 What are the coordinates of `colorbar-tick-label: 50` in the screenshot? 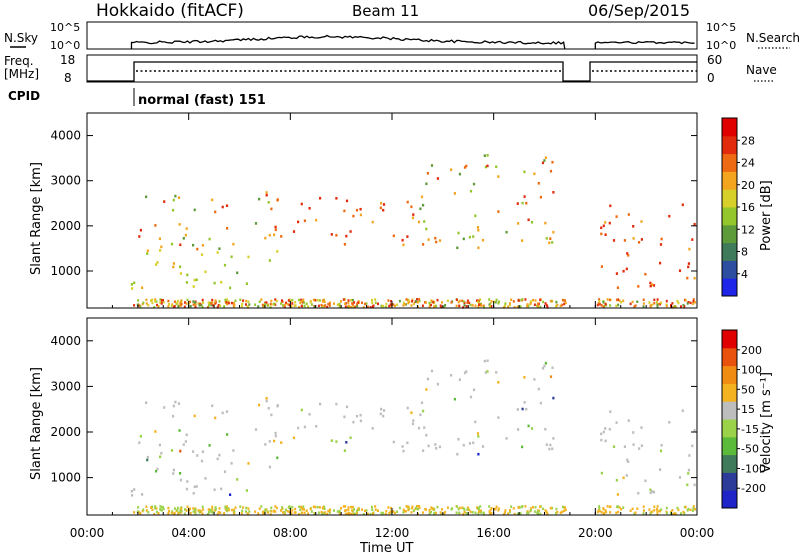 It's located at (748, 389).